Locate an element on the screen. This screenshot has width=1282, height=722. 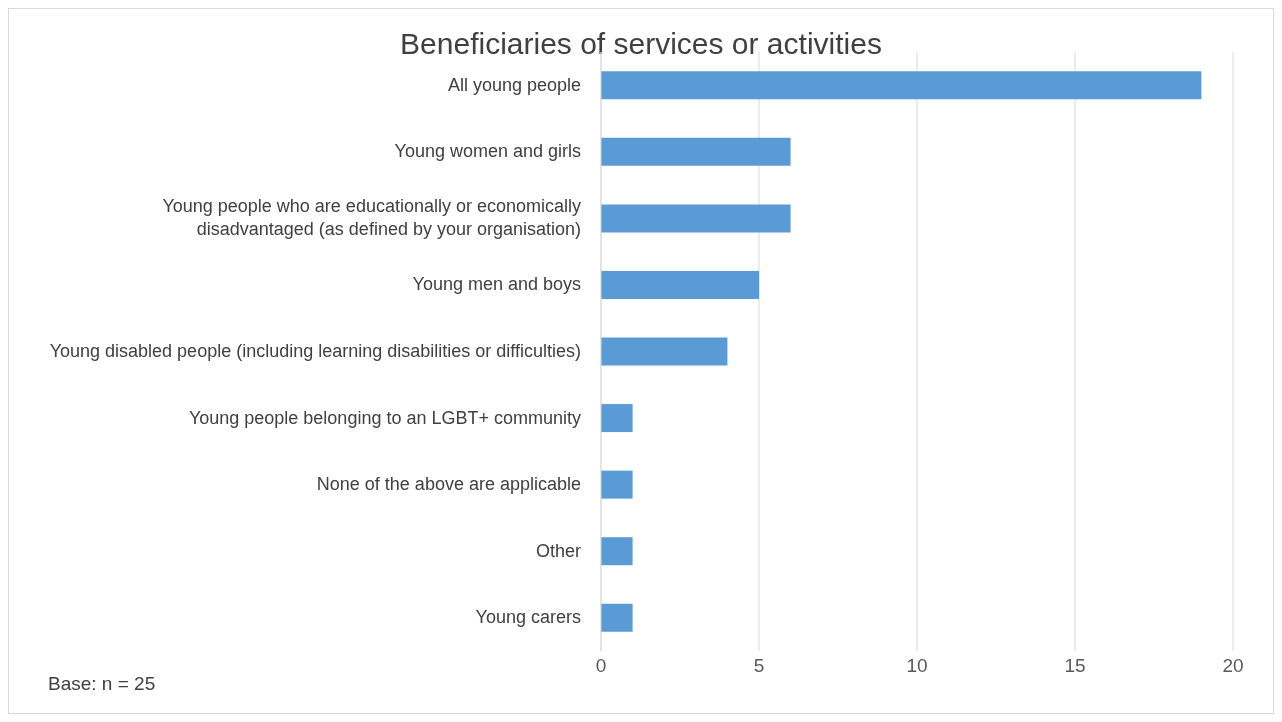
y-tick-label: All young people is located at coordinates (514, 85).